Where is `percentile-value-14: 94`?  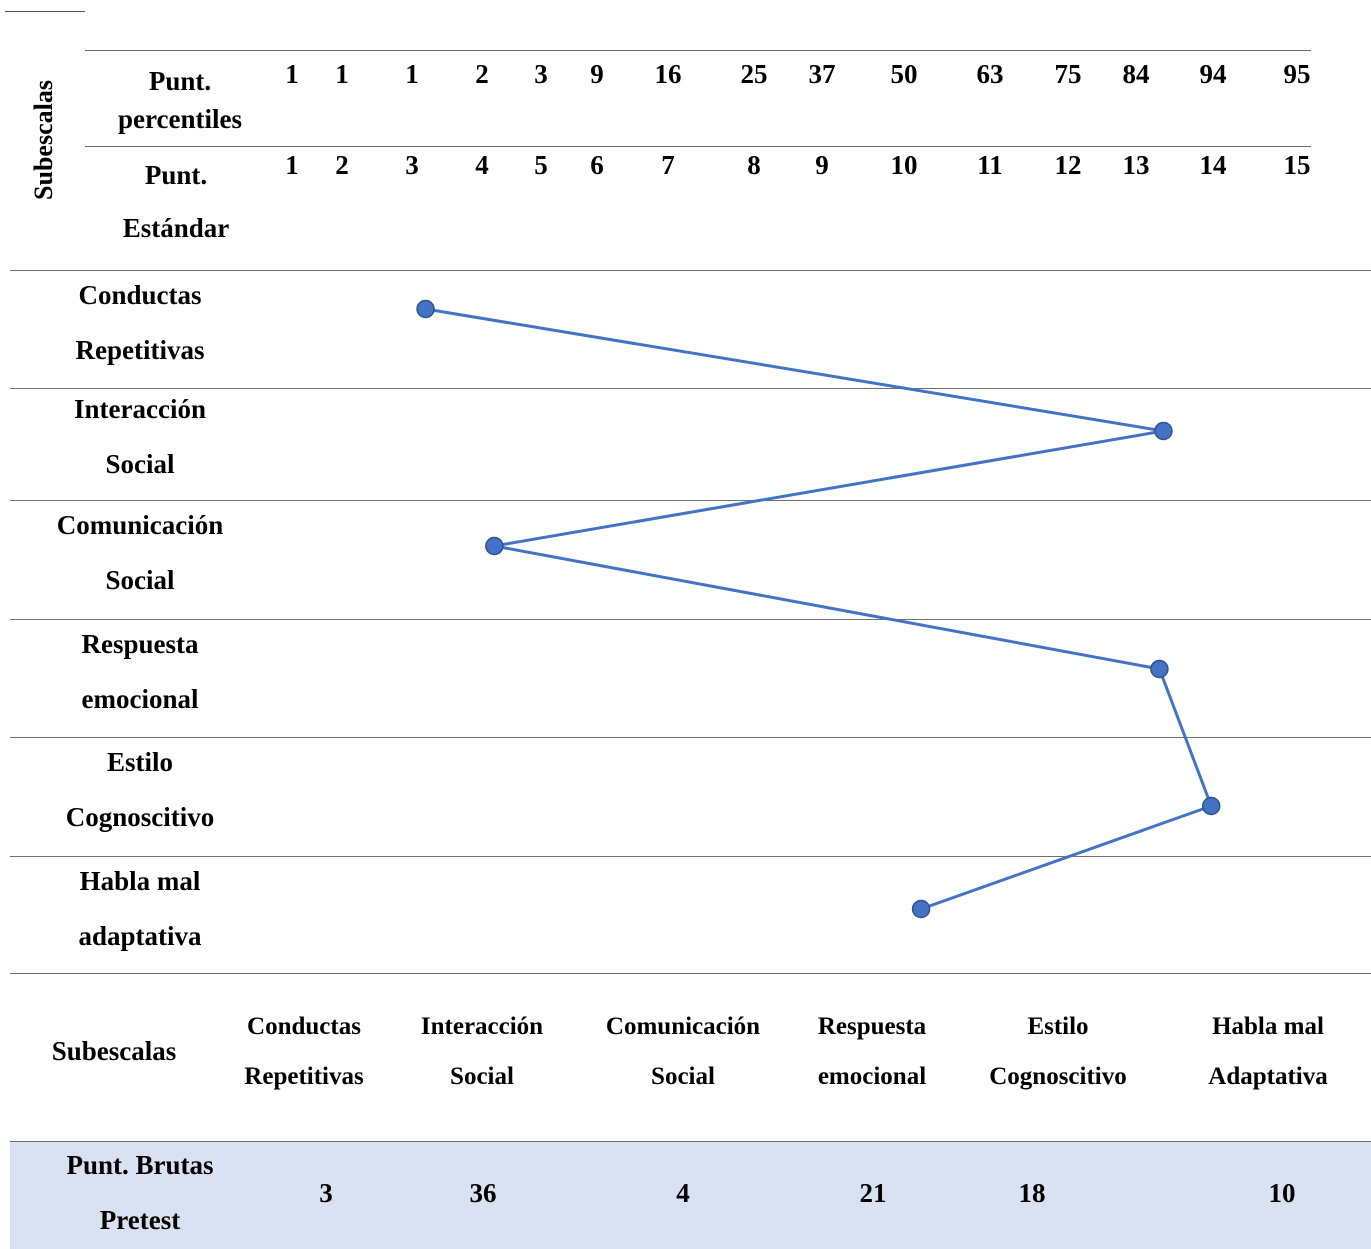 percentile-value-14: 94 is located at coordinates (1213, 74).